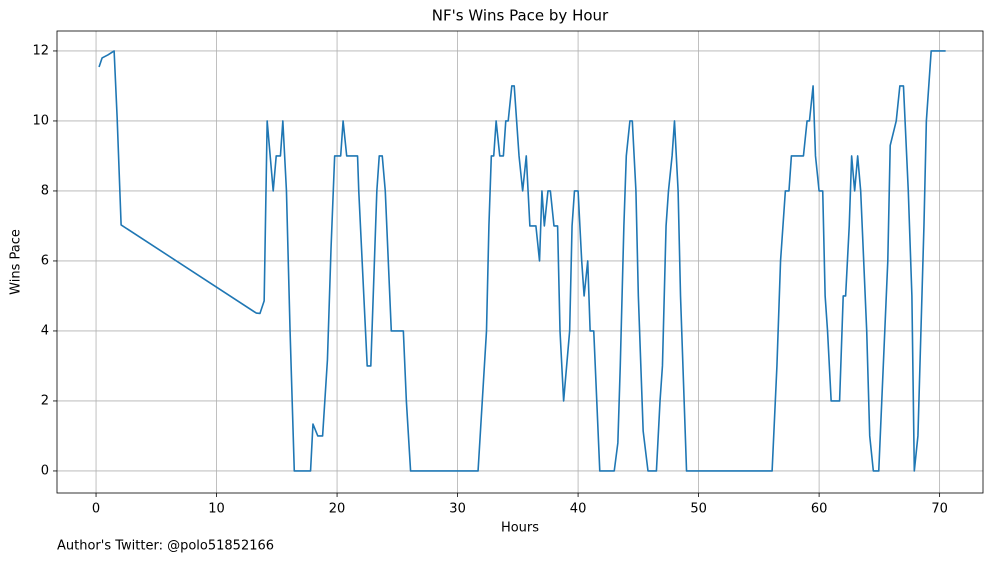 This screenshot has height=562, width=997. Describe the element at coordinates (45, 400) in the screenshot. I see `y-tick-label: 2` at that location.